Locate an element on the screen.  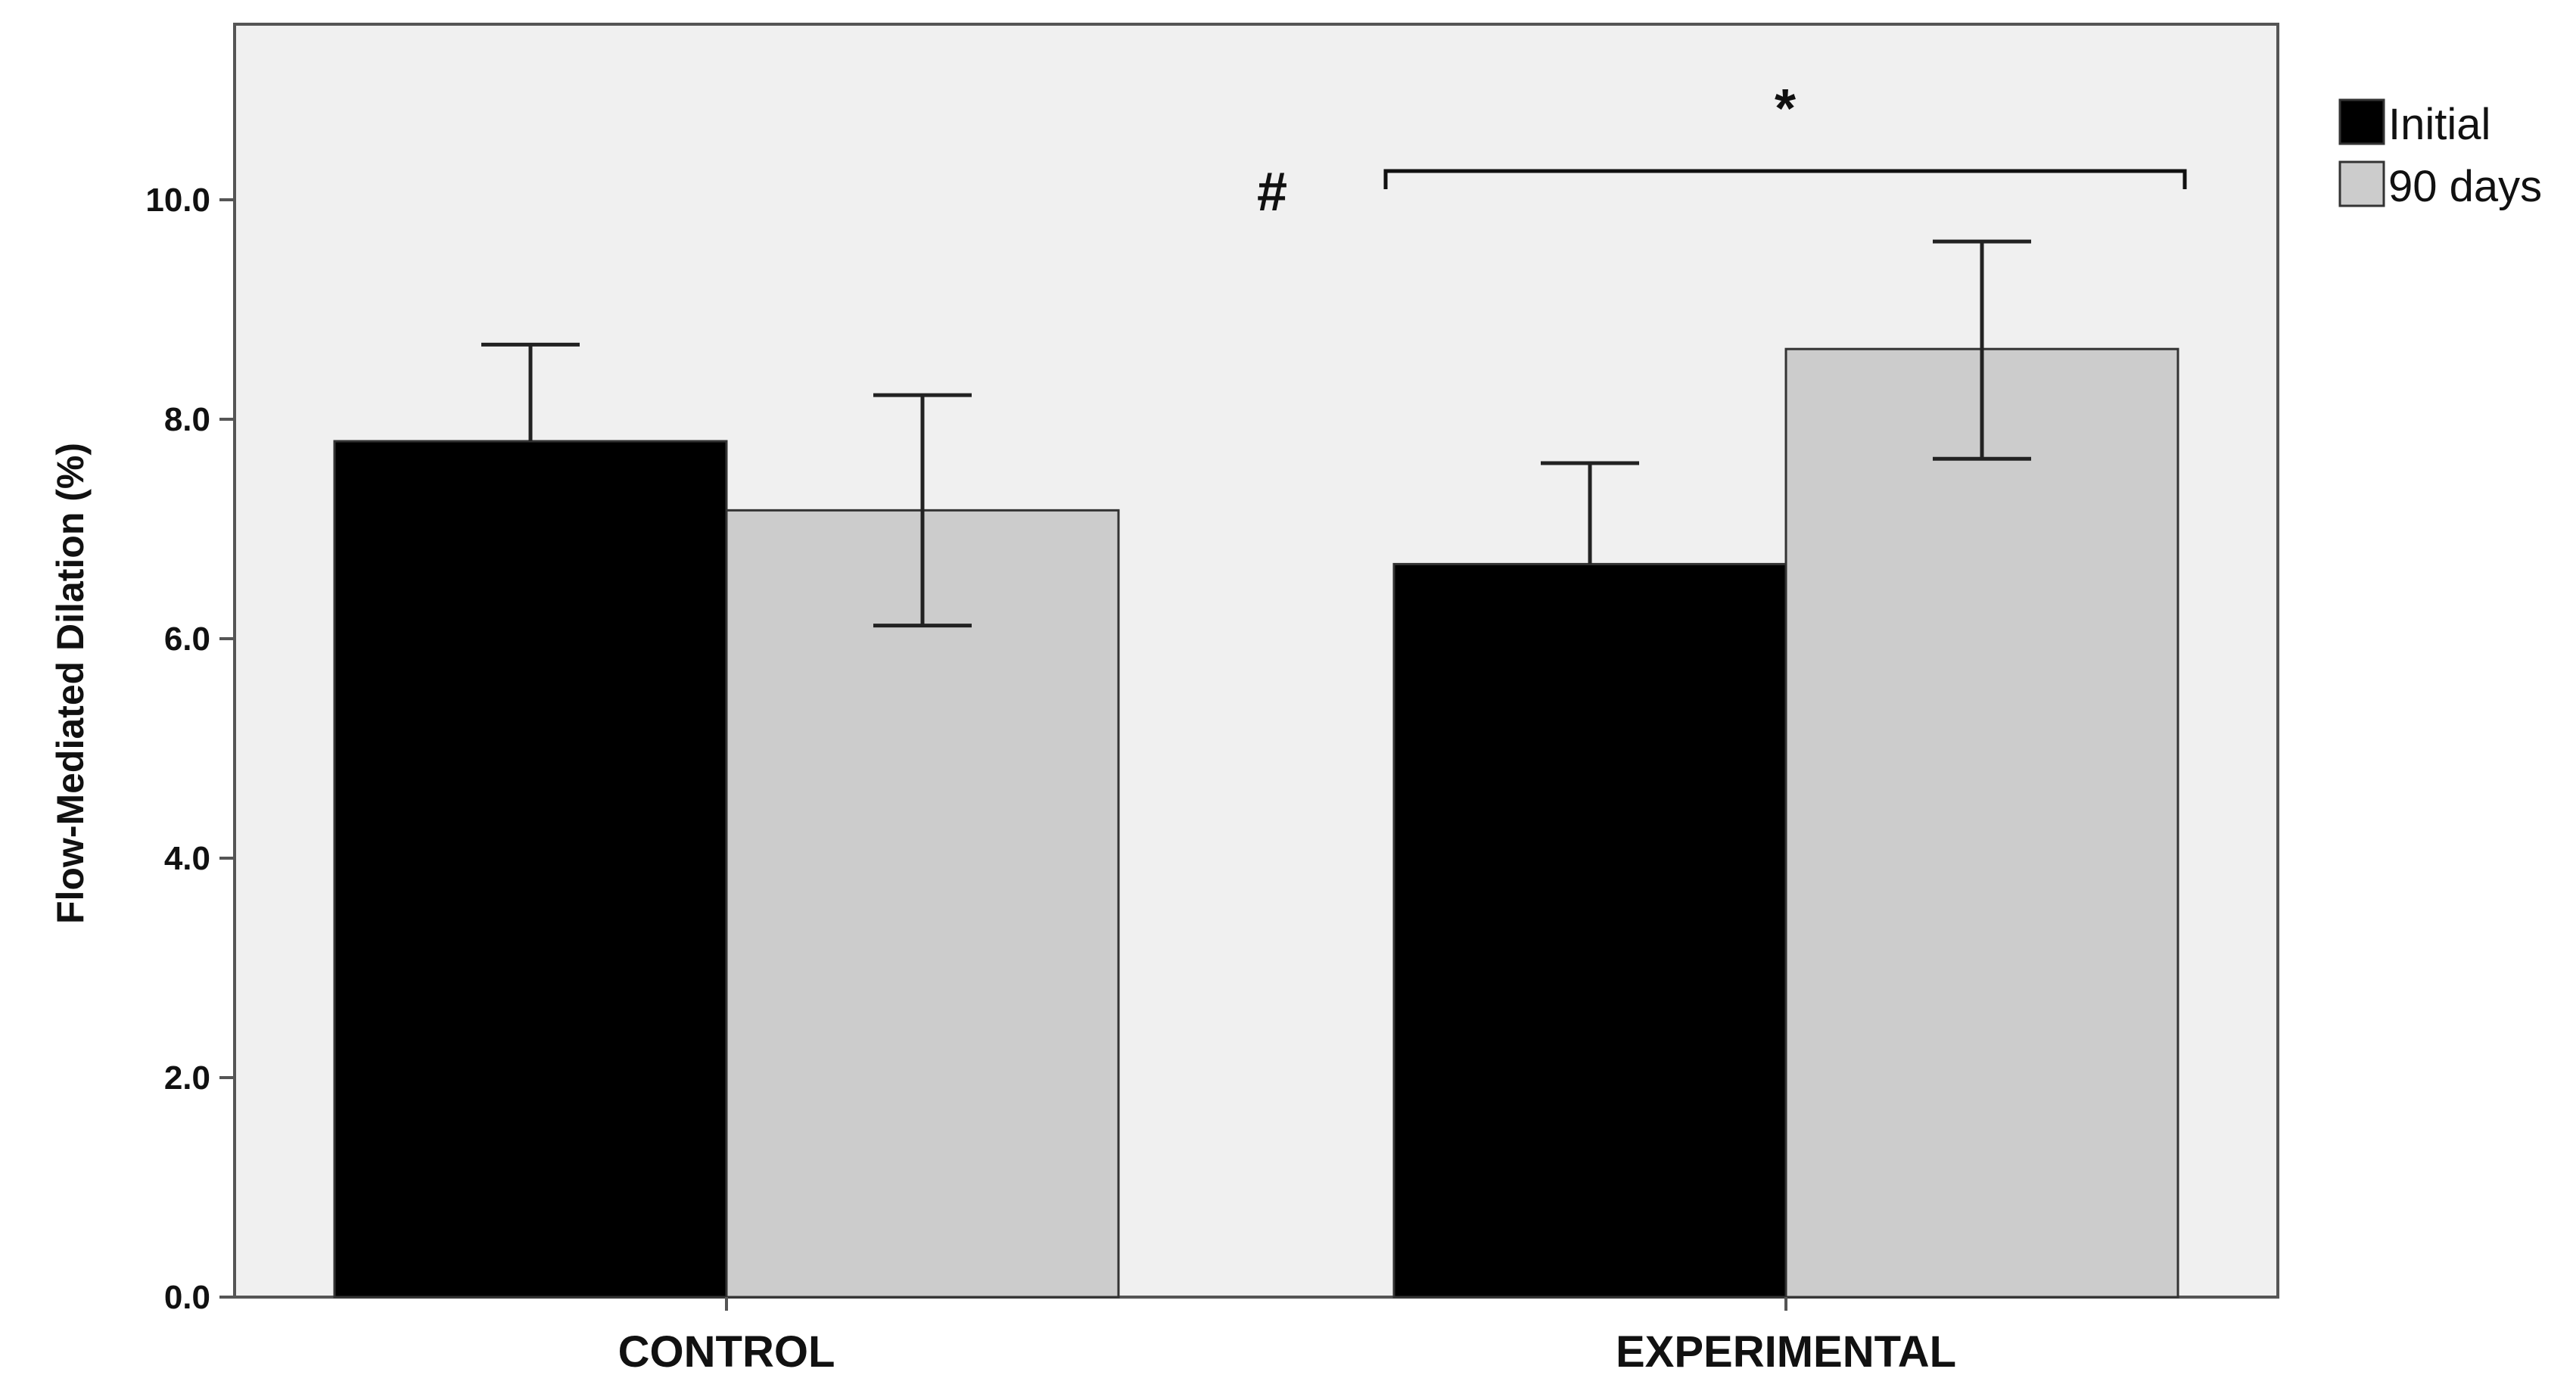
bar-experimental-90-days is located at coordinates (1981, 823).